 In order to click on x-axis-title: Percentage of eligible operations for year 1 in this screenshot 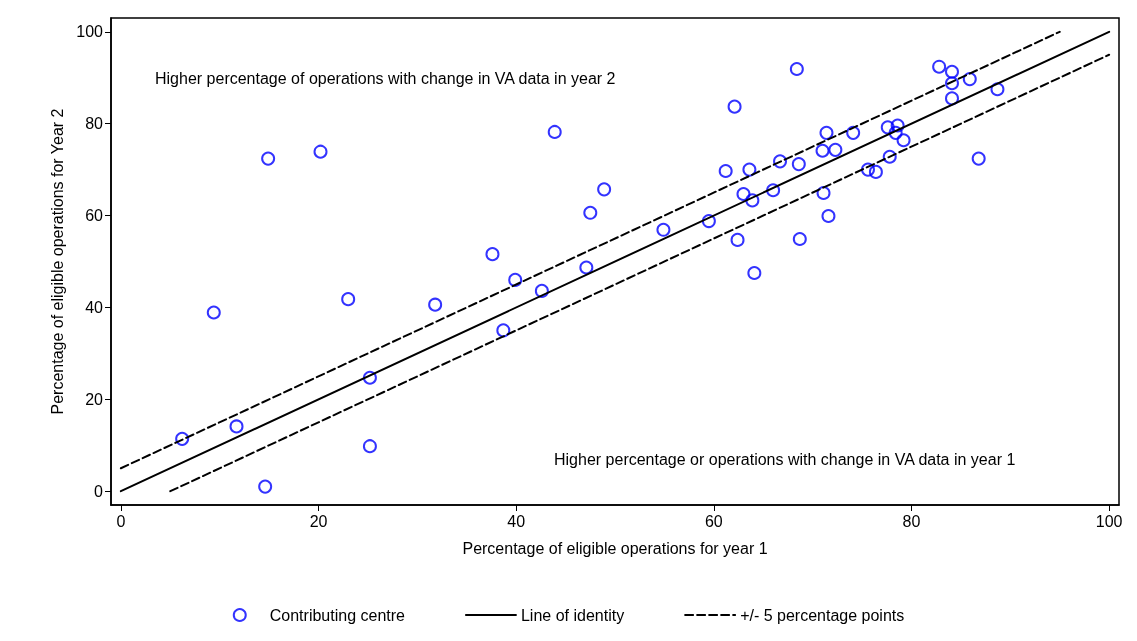, I will do `click(615, 548)`.